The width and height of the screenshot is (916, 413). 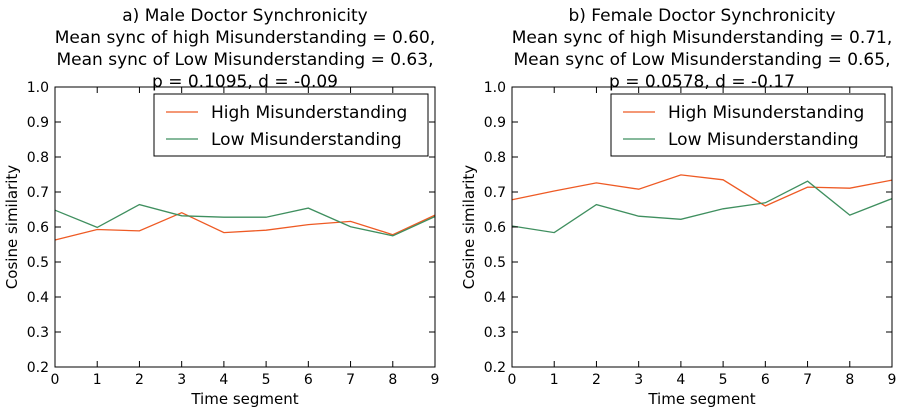 I want to click on chart-title-line: b) Female Doctor Synchronicity, so click(x=701, y=16).